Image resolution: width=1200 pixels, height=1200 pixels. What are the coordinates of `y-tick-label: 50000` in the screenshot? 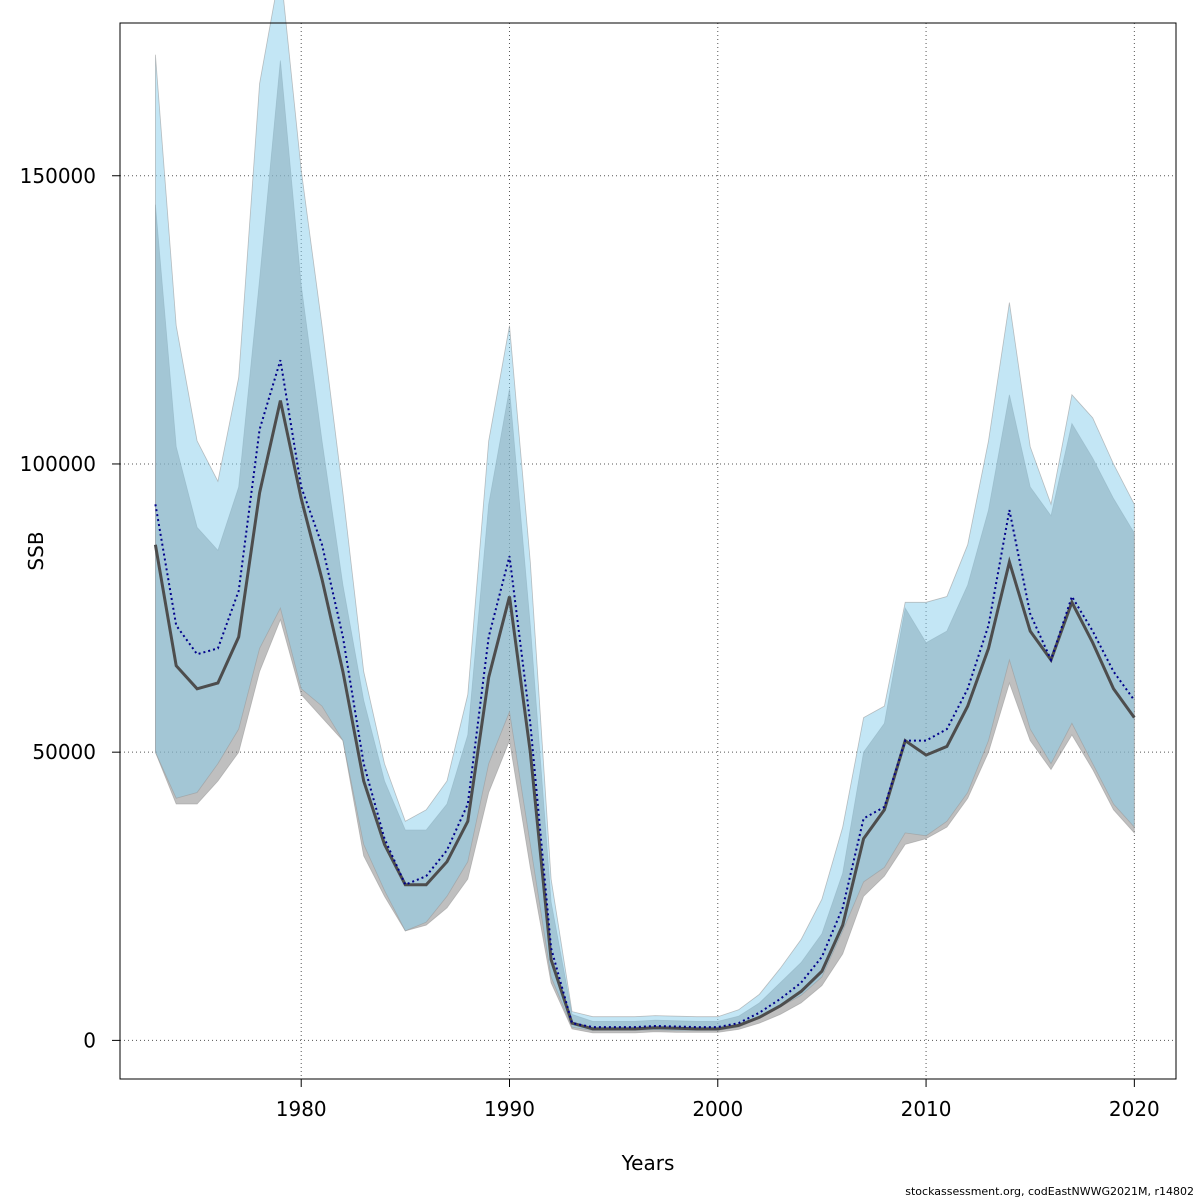 It's located at (64, 752).